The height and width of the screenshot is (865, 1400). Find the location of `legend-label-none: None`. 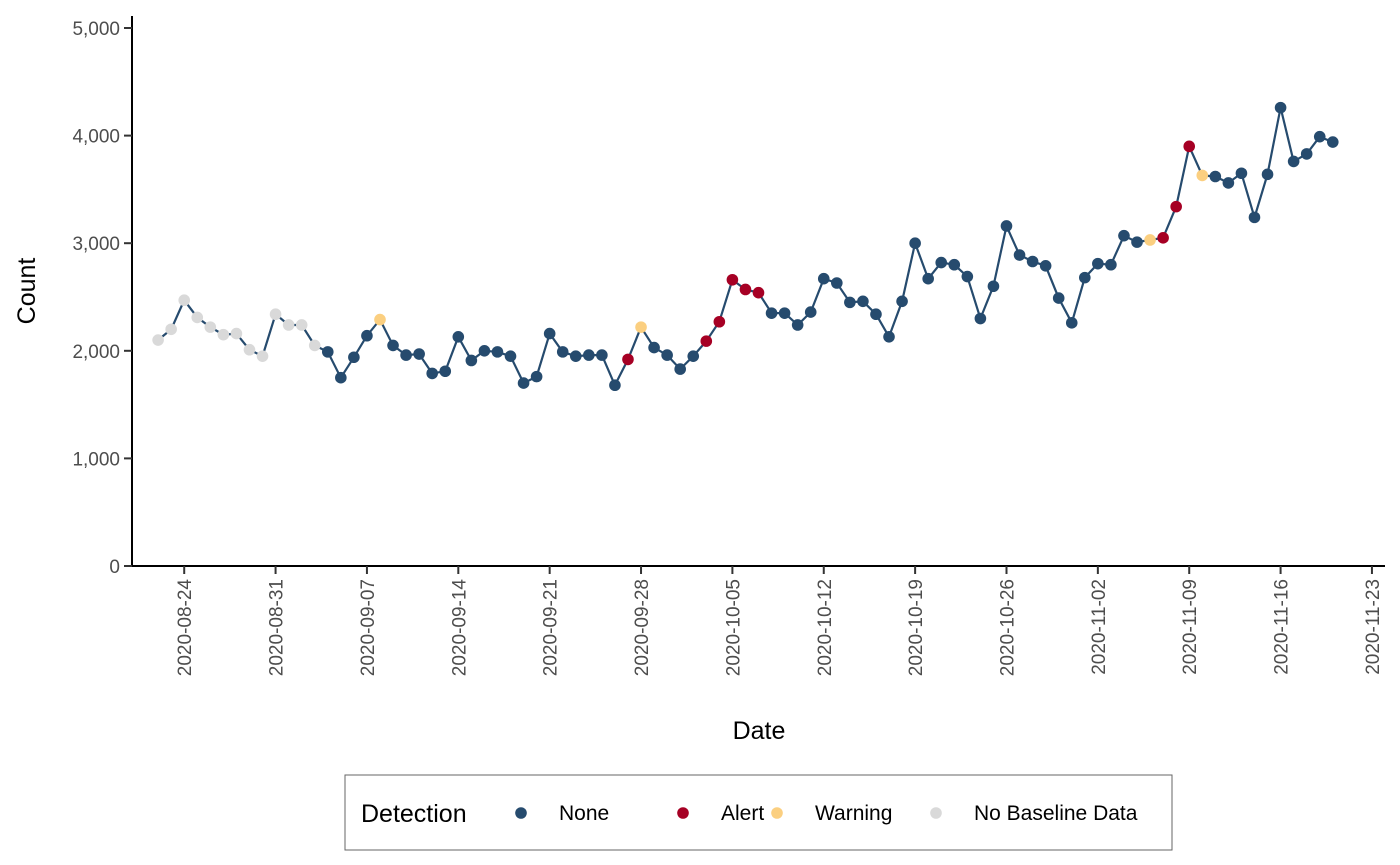

legend-label-none: None is located at coordinates (584, 813).